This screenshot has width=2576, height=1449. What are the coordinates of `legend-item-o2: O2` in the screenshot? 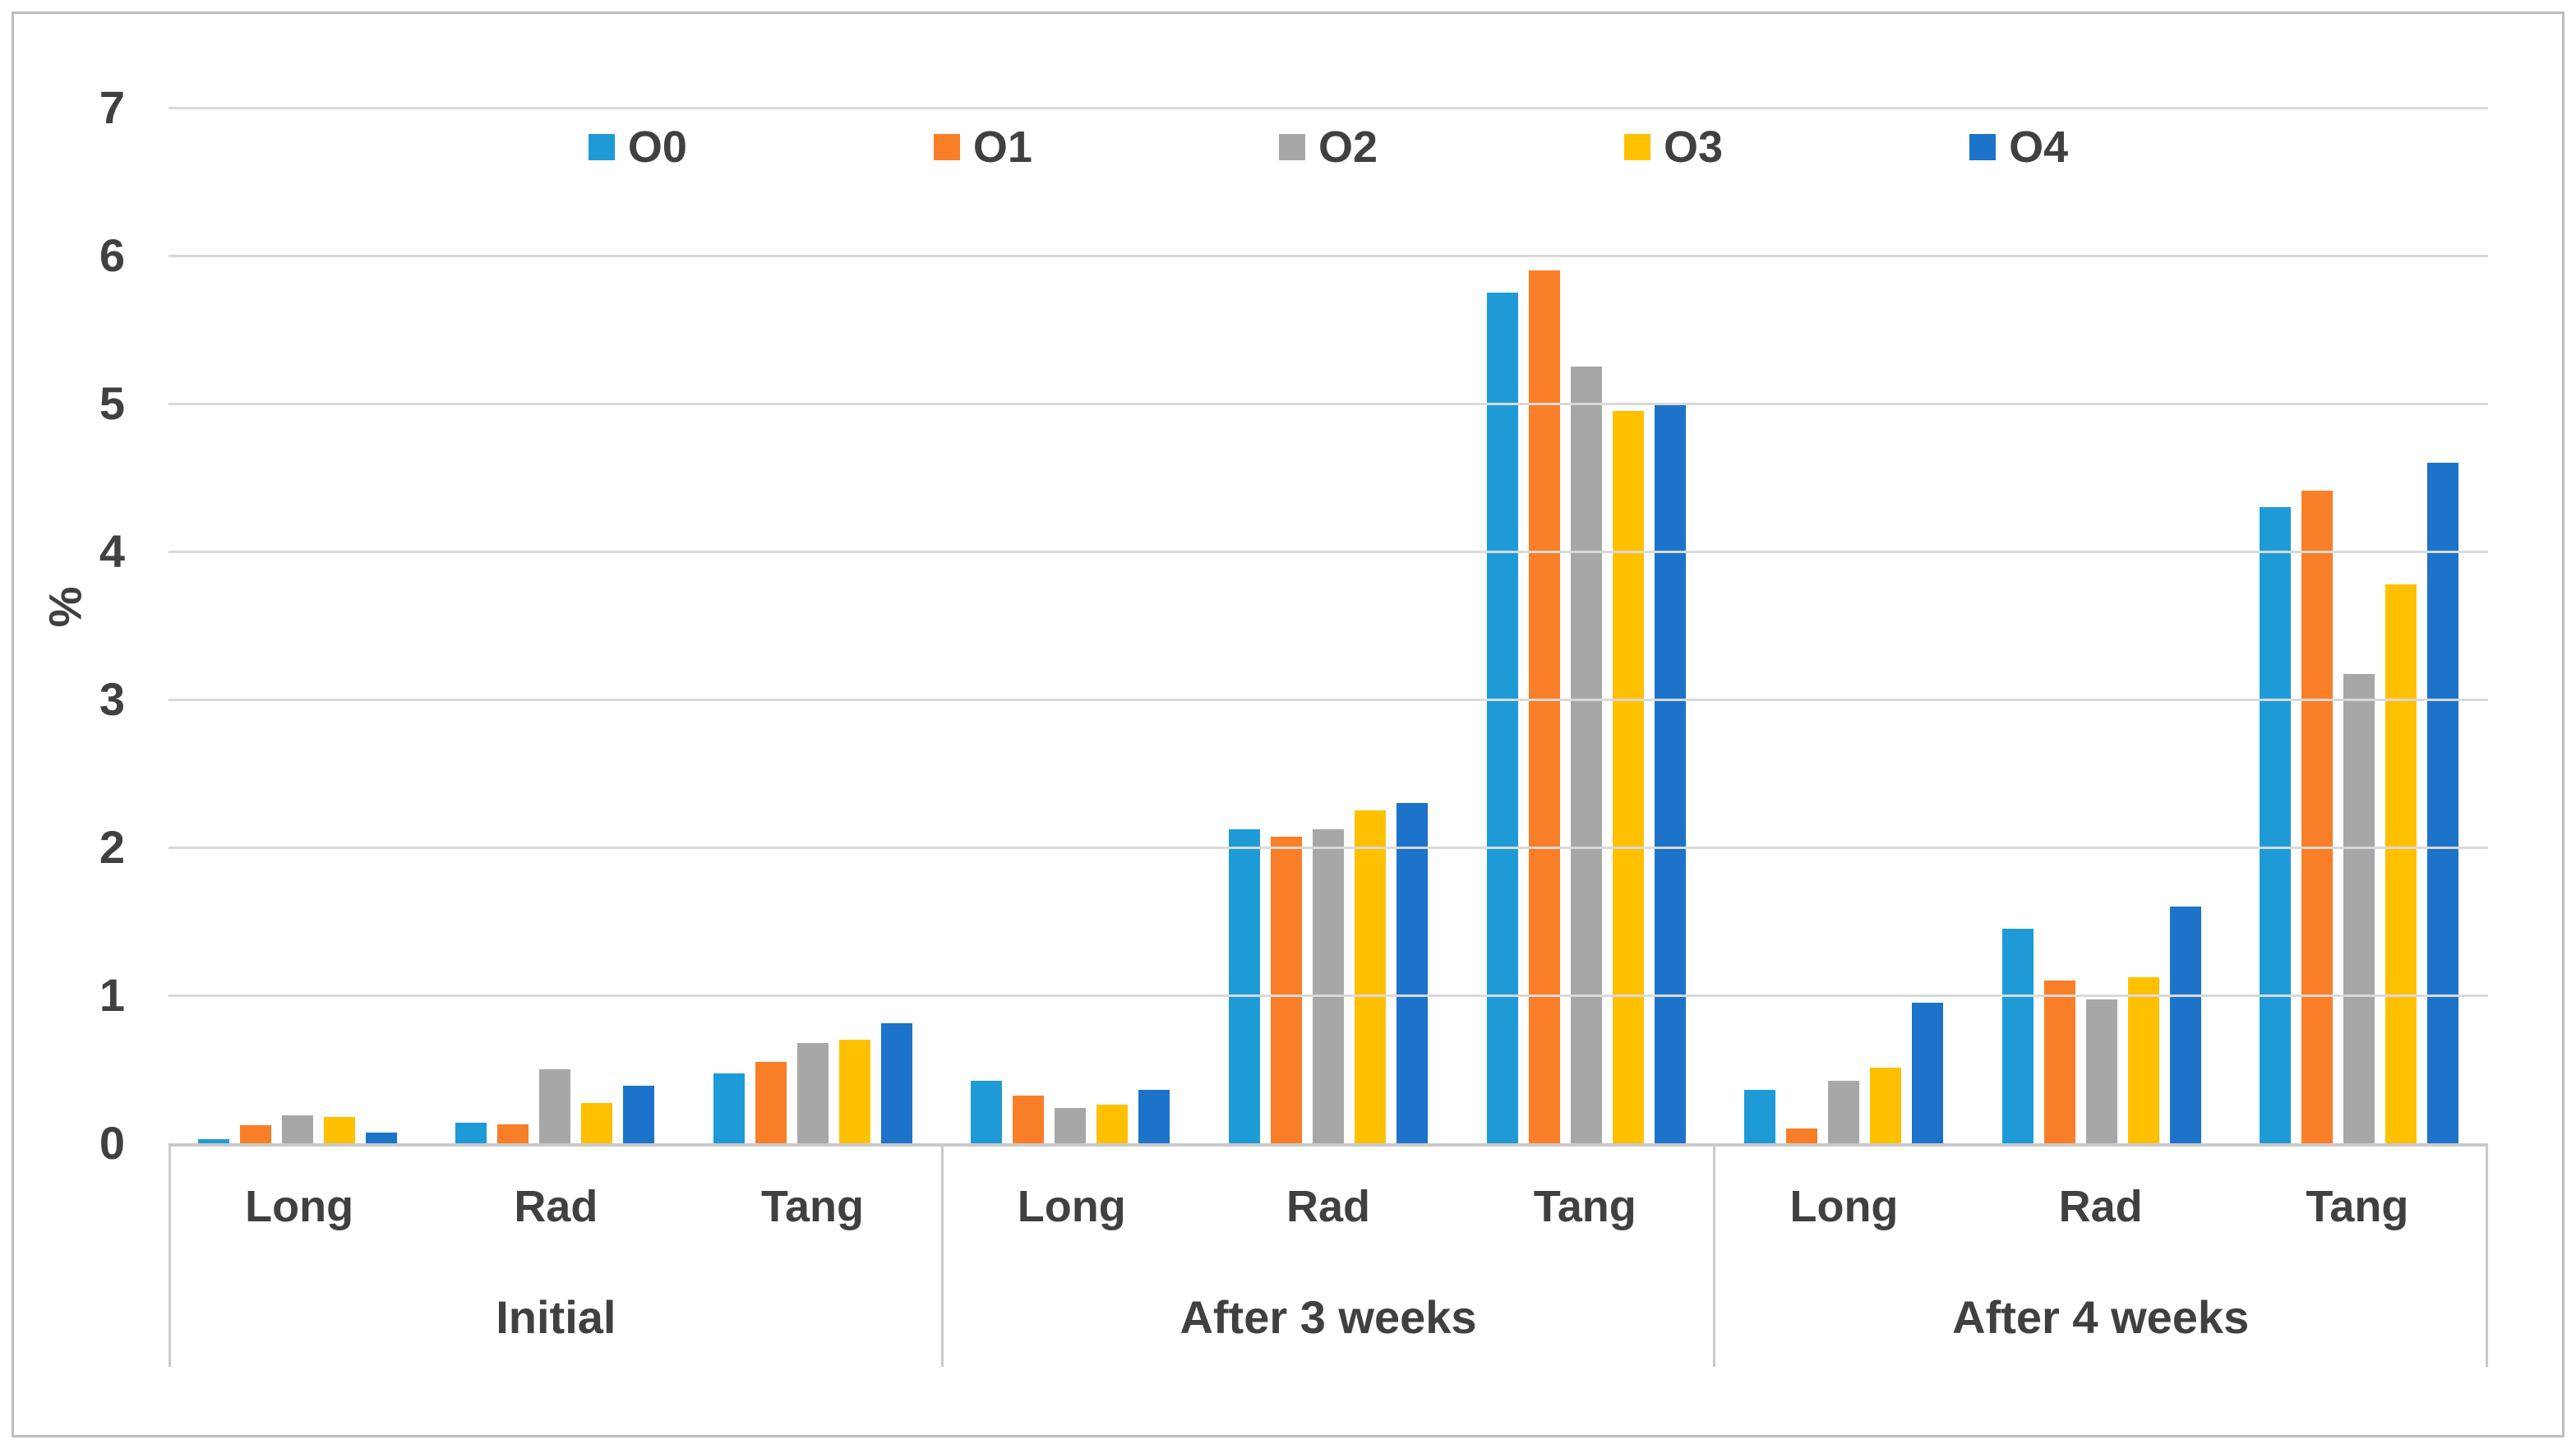 It's located at (1328, 147).